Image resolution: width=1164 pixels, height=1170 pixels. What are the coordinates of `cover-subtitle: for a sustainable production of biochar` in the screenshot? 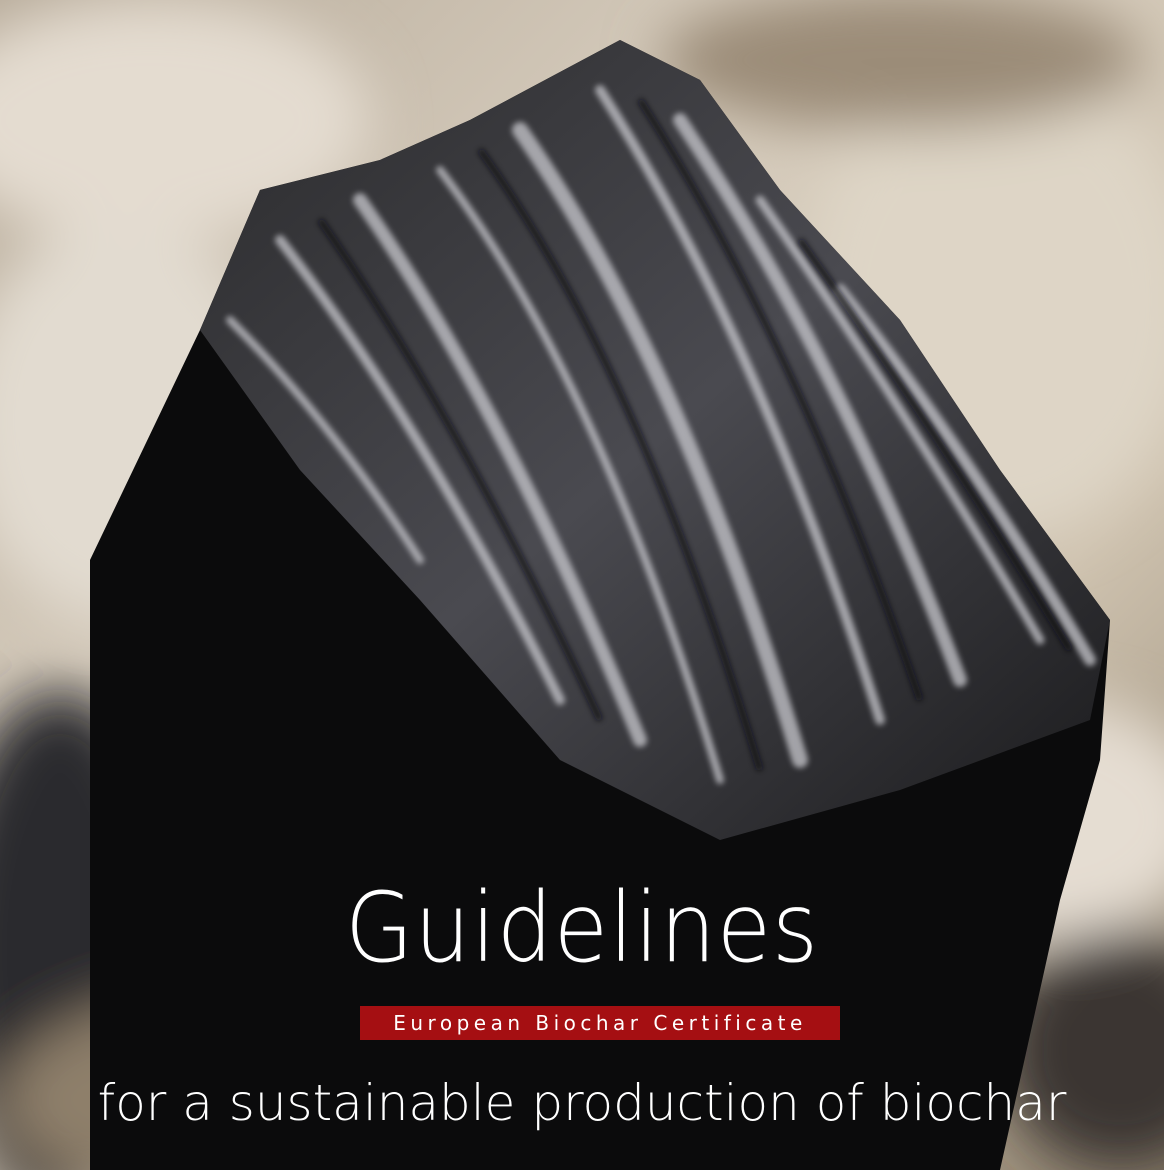 It's located at (582, 1103).